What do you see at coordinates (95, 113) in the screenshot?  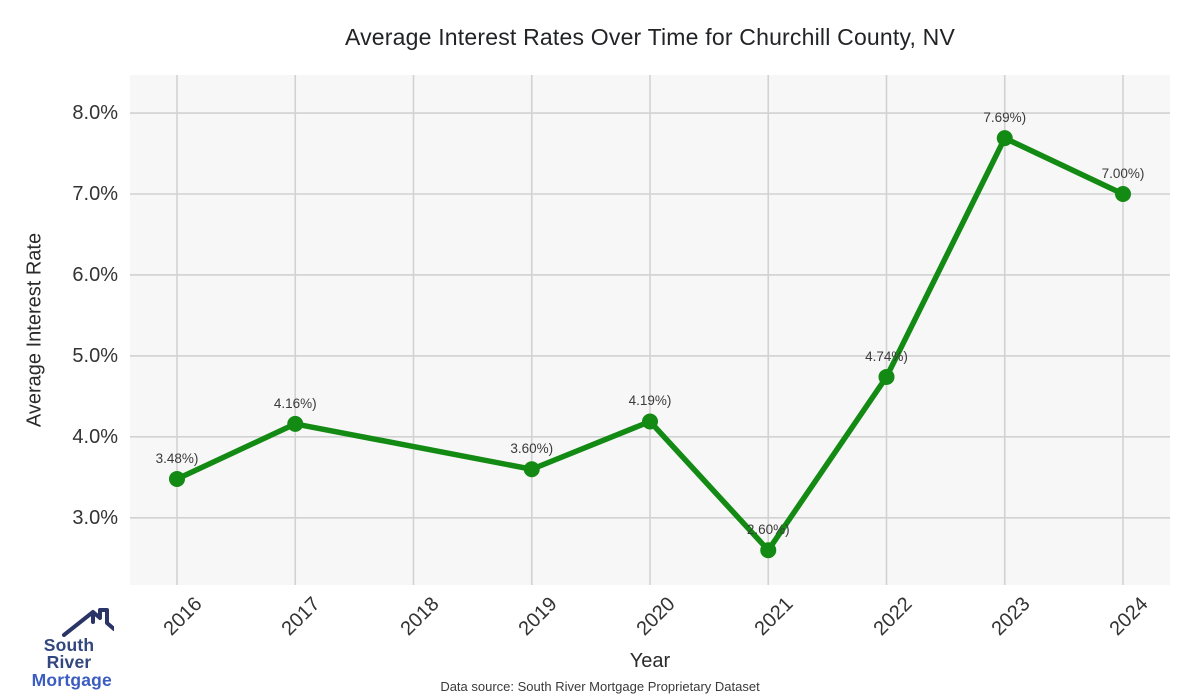 I see `y-tick-label: 8.0%` at bounding box center [95, 113].